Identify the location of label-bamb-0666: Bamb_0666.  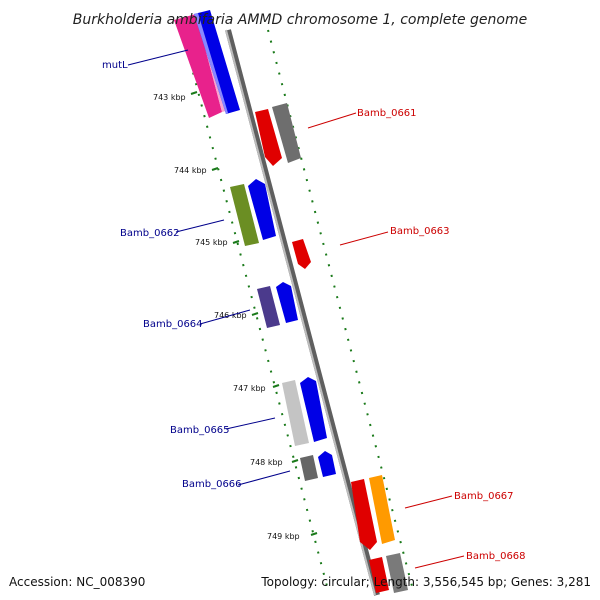
(212, 484).